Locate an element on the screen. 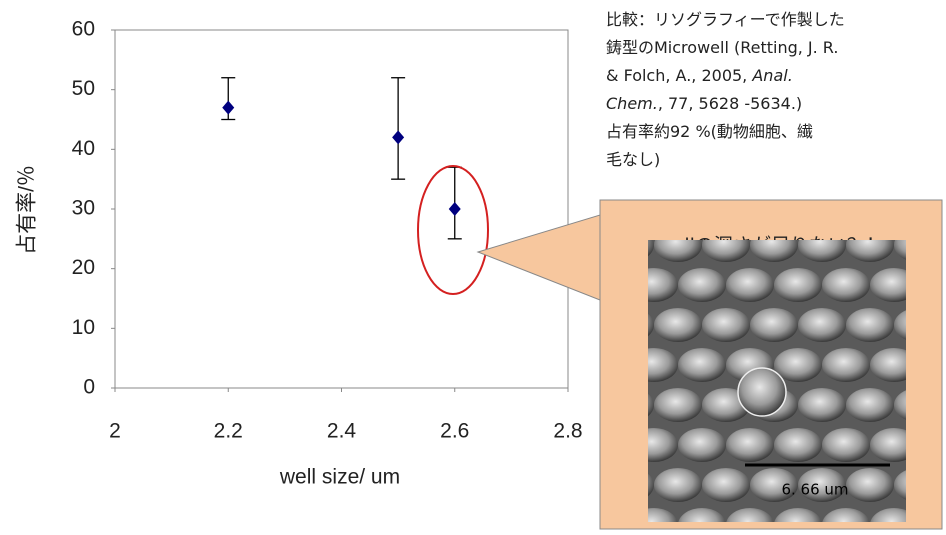 The width and height of the screenshot is (946, 535). annotation-text: Chem. is located at coordinates (632, 103).